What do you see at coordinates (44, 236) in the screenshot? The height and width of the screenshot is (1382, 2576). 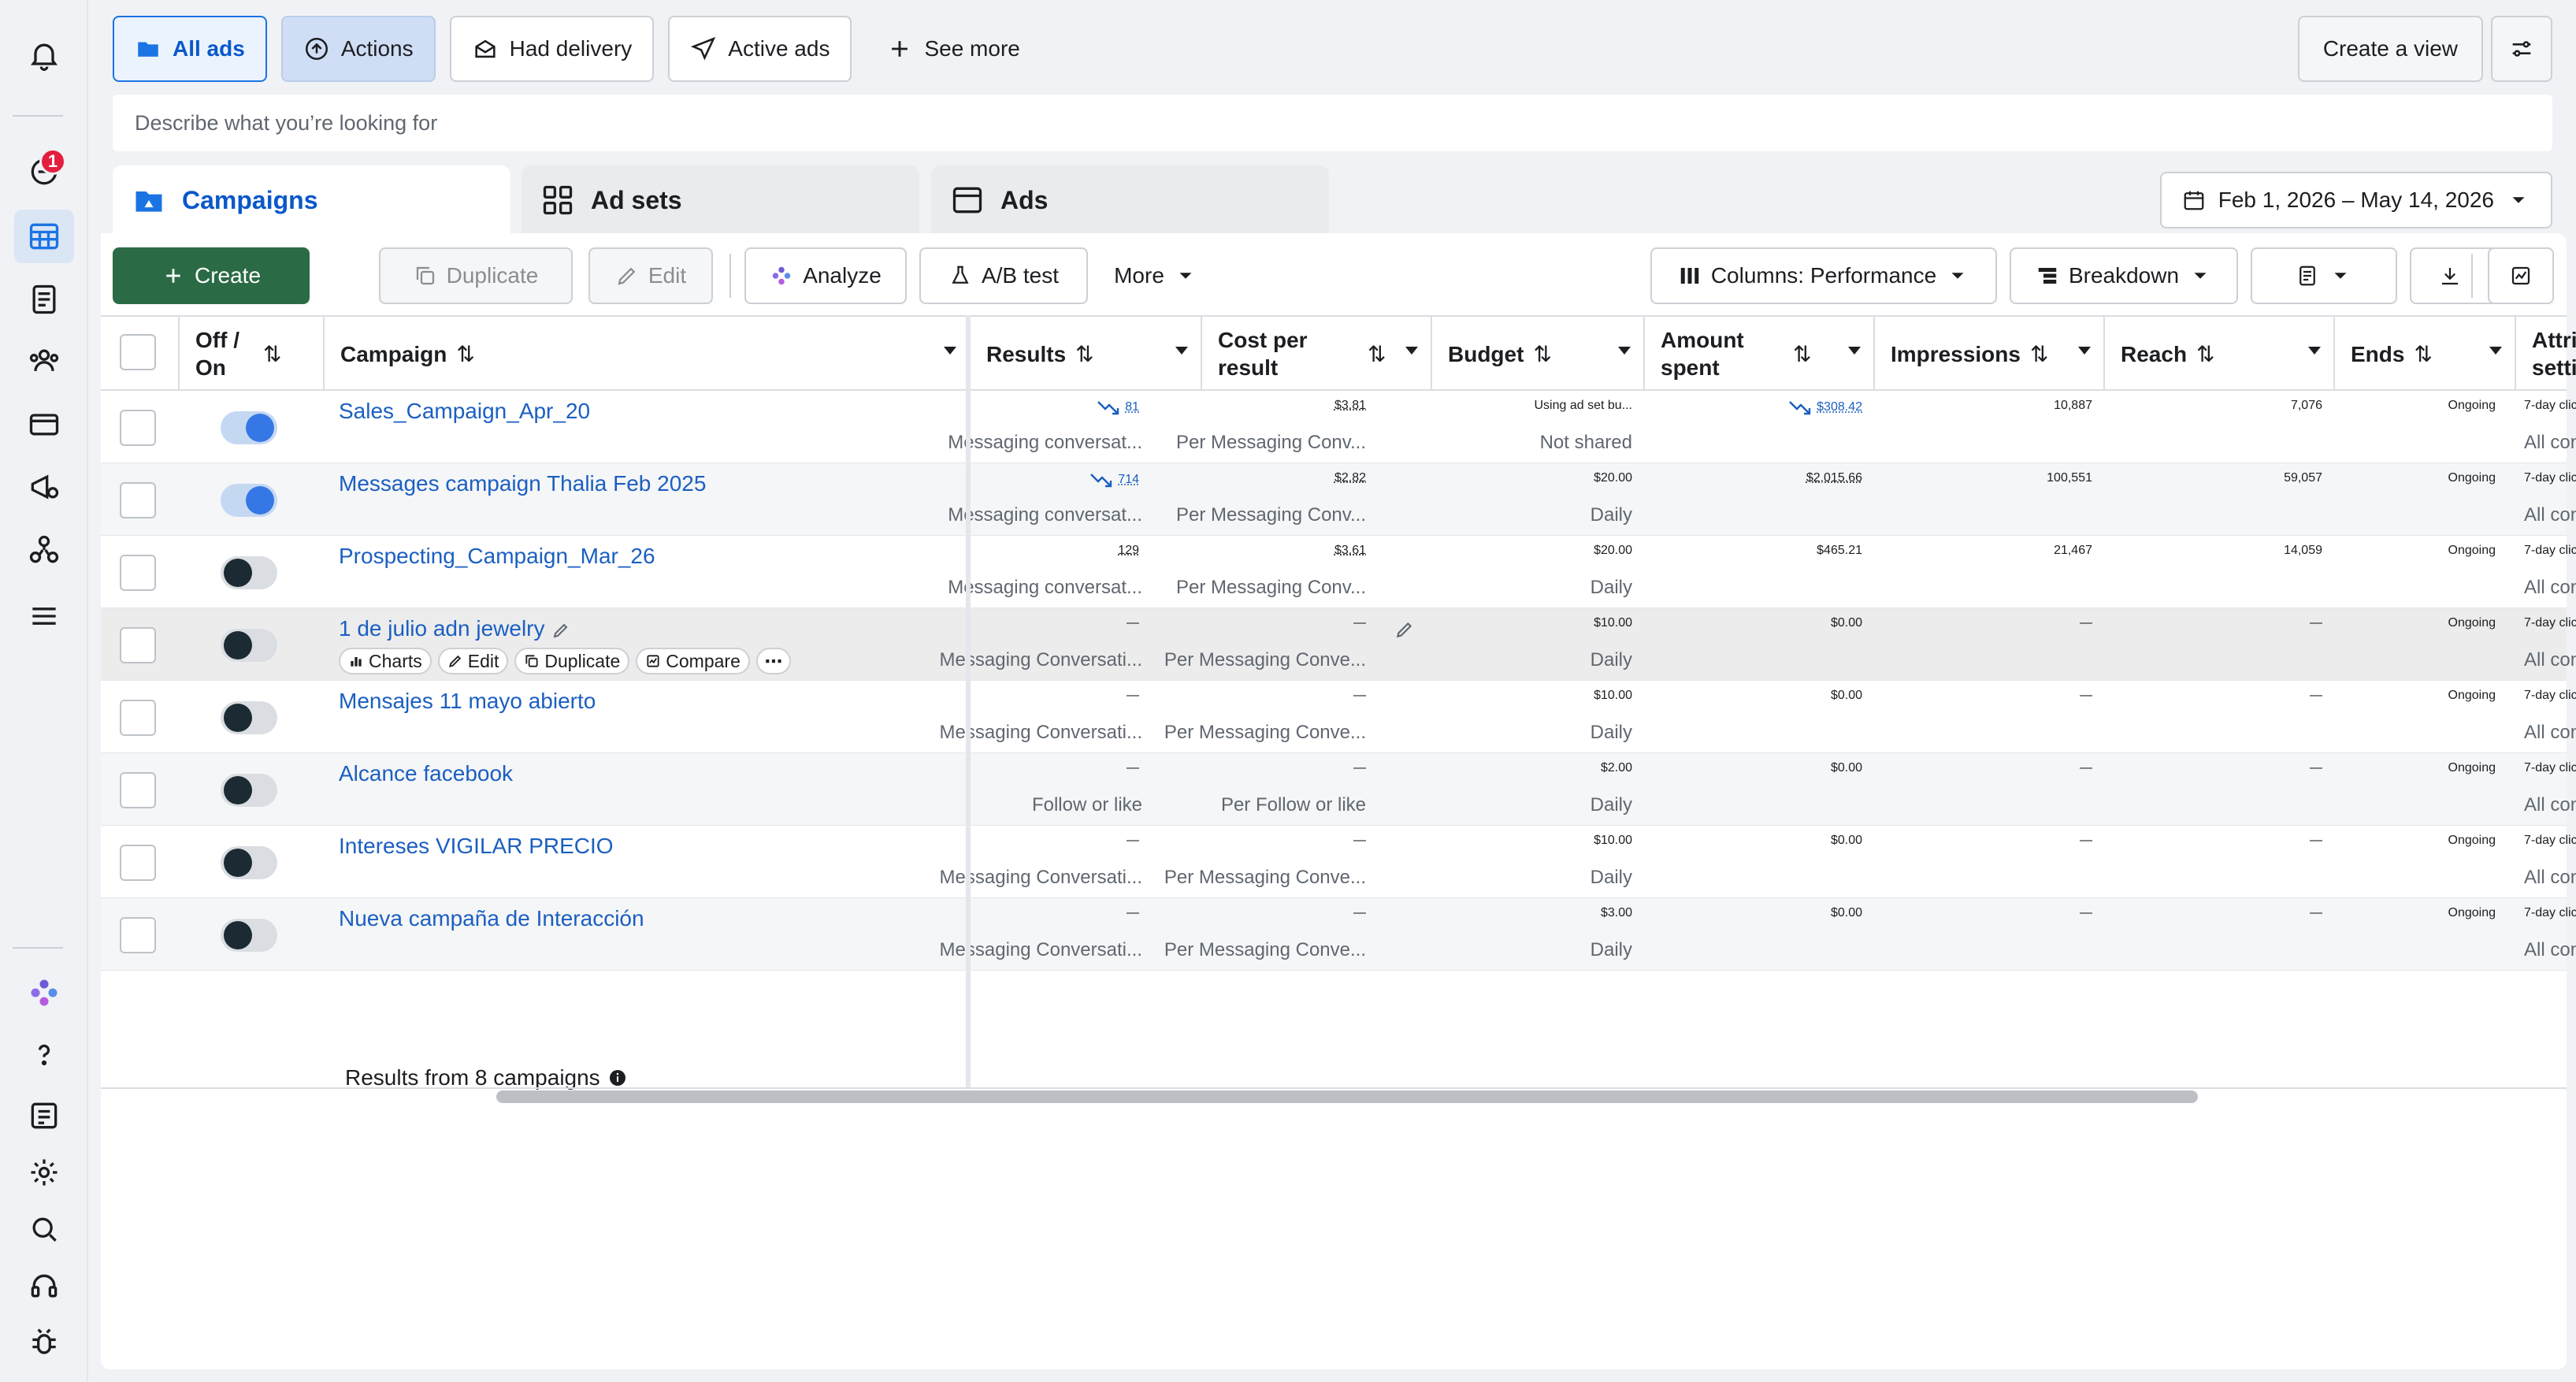 I see `ads-manager-table-icon` at bounding box center [44, 236].